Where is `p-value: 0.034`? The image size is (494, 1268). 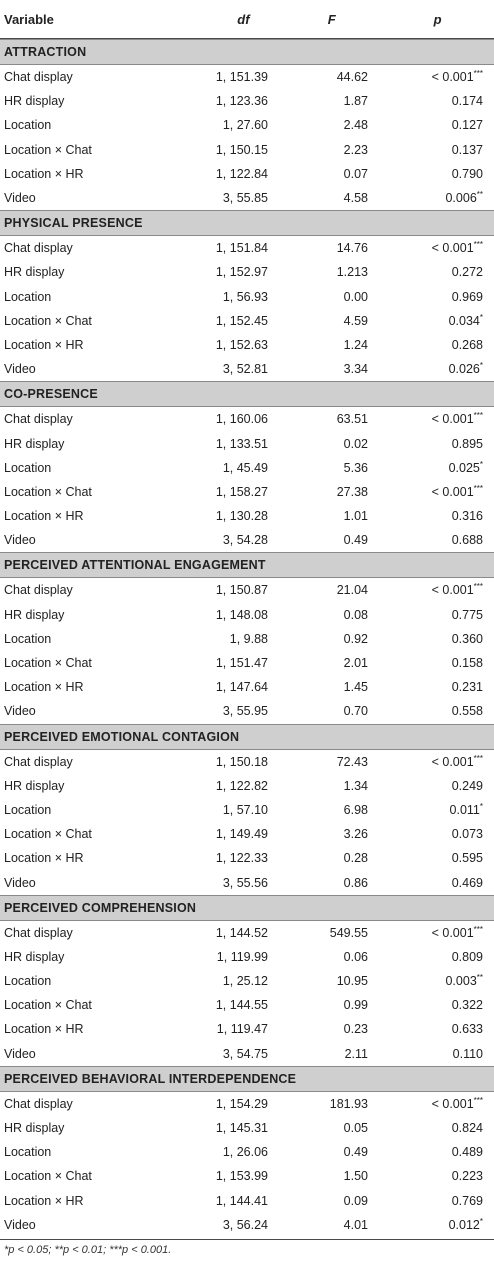
p-value: 0.034 is located at coordinates (464, 320).